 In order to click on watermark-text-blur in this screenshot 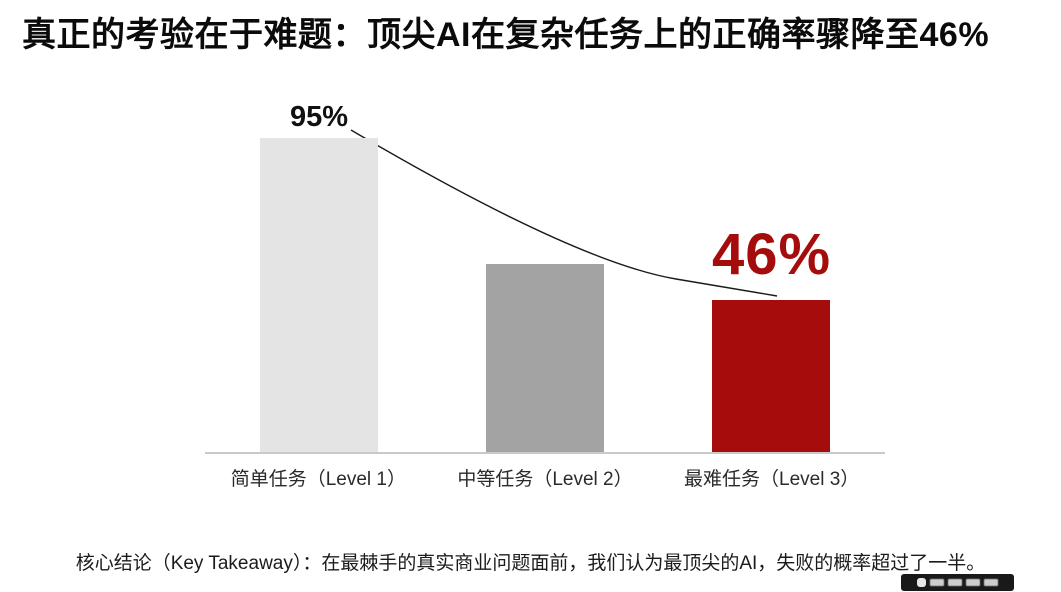, I will do `click(964, 582)`.